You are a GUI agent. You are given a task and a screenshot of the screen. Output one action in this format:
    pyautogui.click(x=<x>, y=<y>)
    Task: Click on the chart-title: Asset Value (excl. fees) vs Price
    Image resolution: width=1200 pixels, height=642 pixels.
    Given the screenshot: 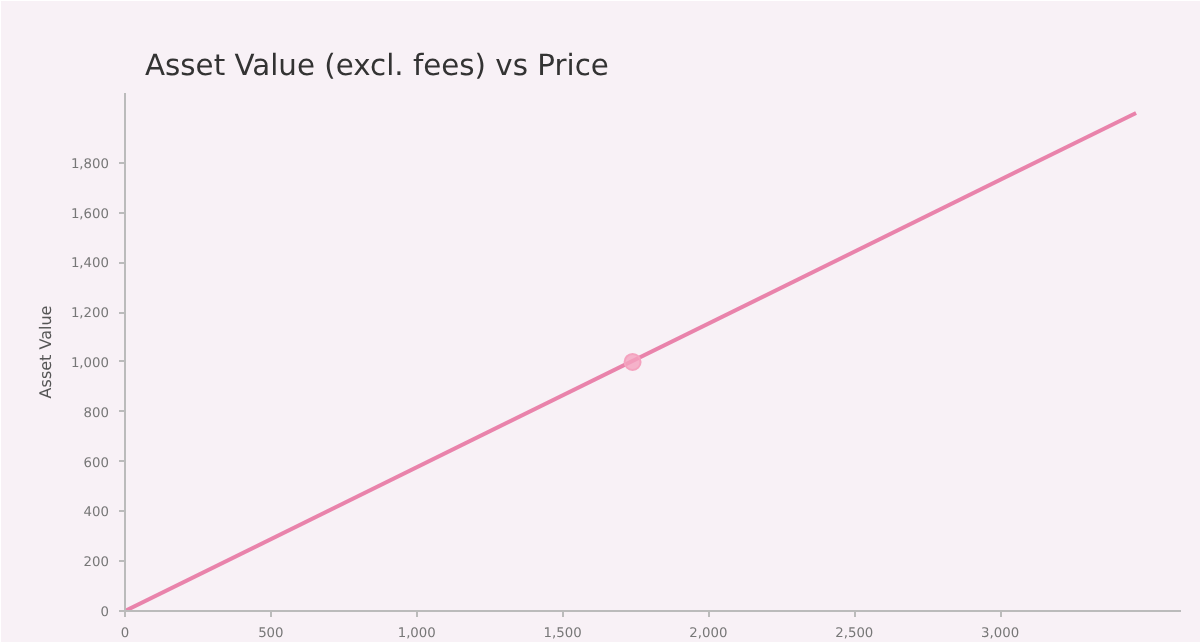 What is the action you would take?
    pyautogui.click(x=377, y=66)
    